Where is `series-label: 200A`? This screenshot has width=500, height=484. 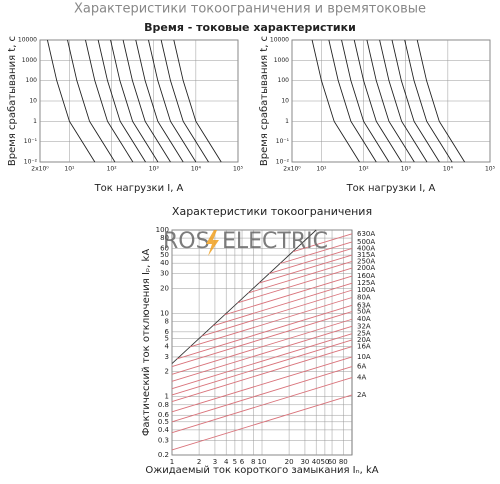
series-label: 200A is located at coordinates (366, 268).